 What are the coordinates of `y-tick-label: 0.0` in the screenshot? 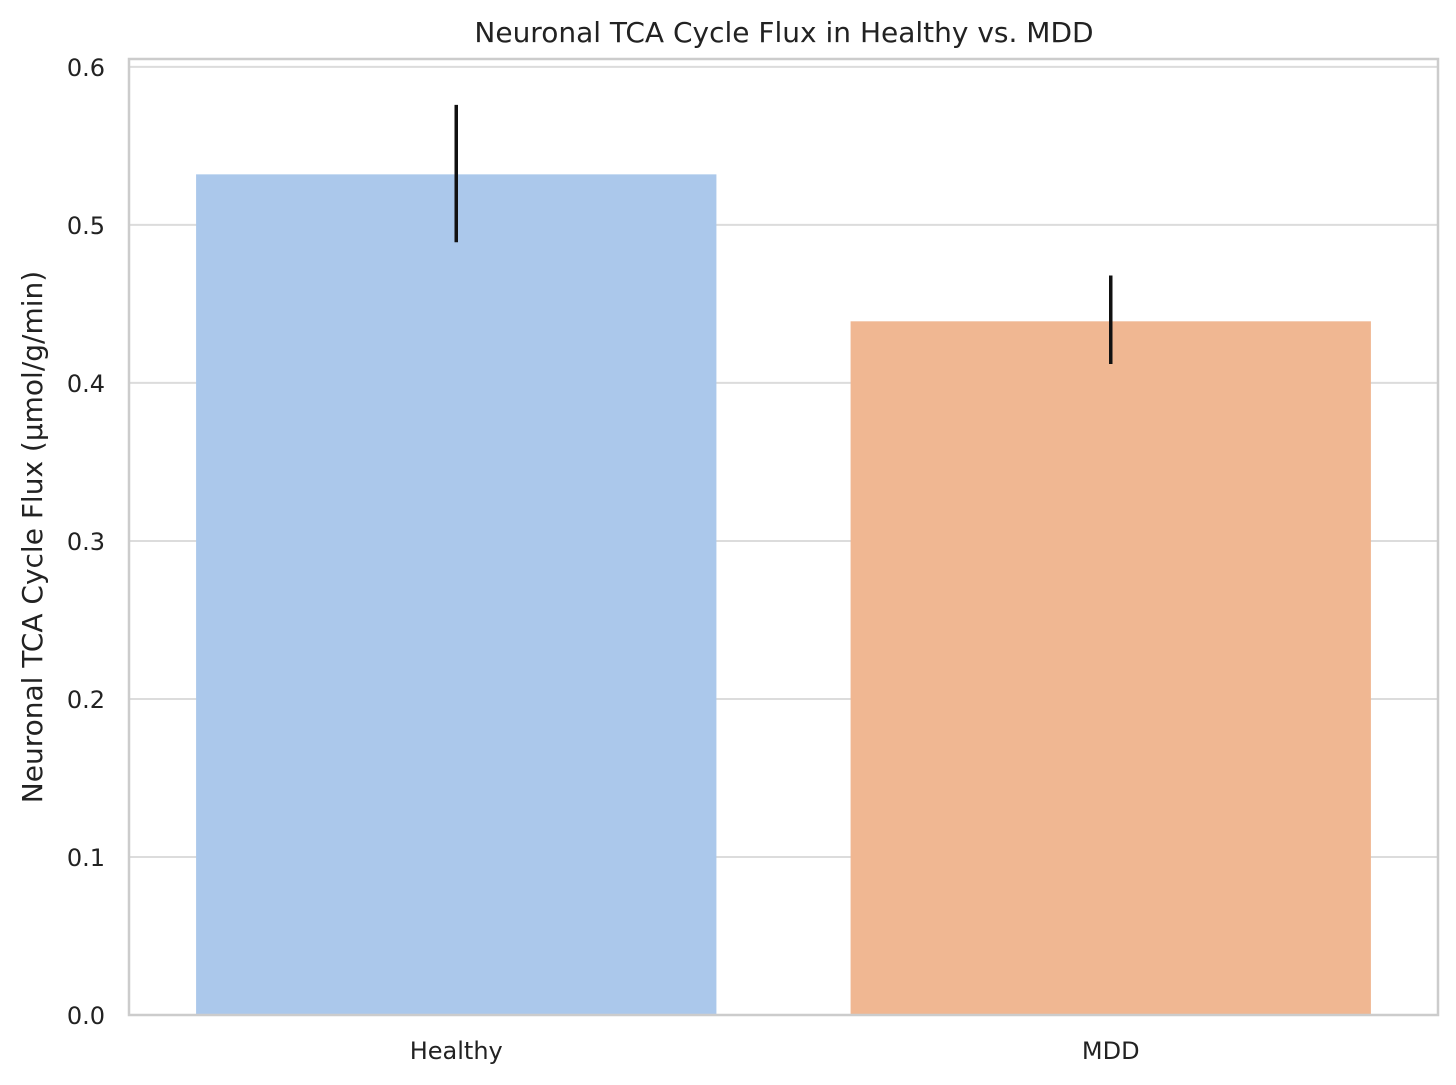 It's located at (86, 1016).